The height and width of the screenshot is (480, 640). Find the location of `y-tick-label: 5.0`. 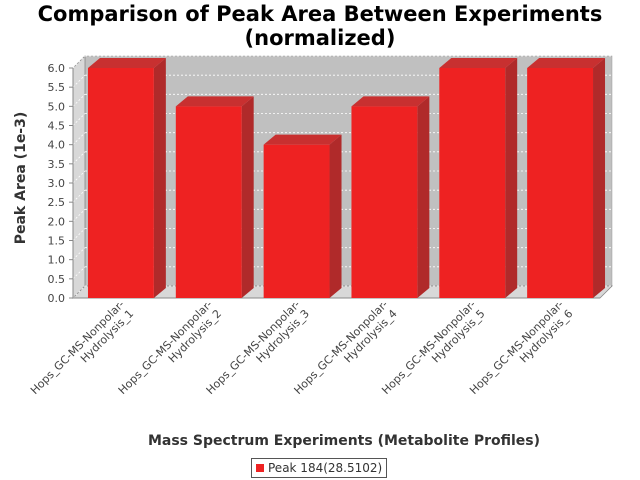

y-tick-label: 5.0 is located at coordinates (57, 106).